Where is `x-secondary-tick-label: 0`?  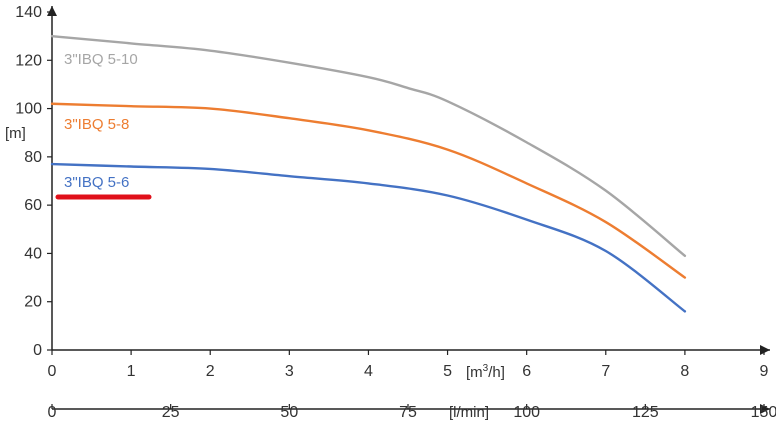
x-secondary-tick-label: 0 is located at coordinates (52, 412).